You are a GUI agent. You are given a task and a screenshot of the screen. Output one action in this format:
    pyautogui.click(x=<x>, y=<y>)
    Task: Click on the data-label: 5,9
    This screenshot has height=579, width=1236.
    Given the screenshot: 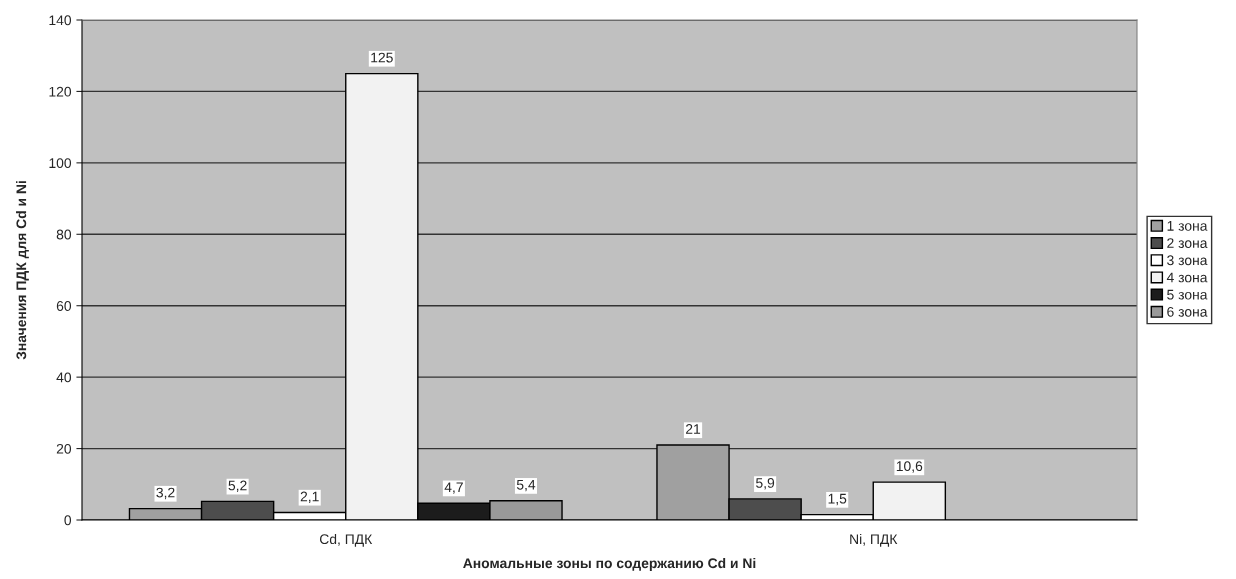 What is the action you would take?
    pyautogui.click(x=765, y=484)
    